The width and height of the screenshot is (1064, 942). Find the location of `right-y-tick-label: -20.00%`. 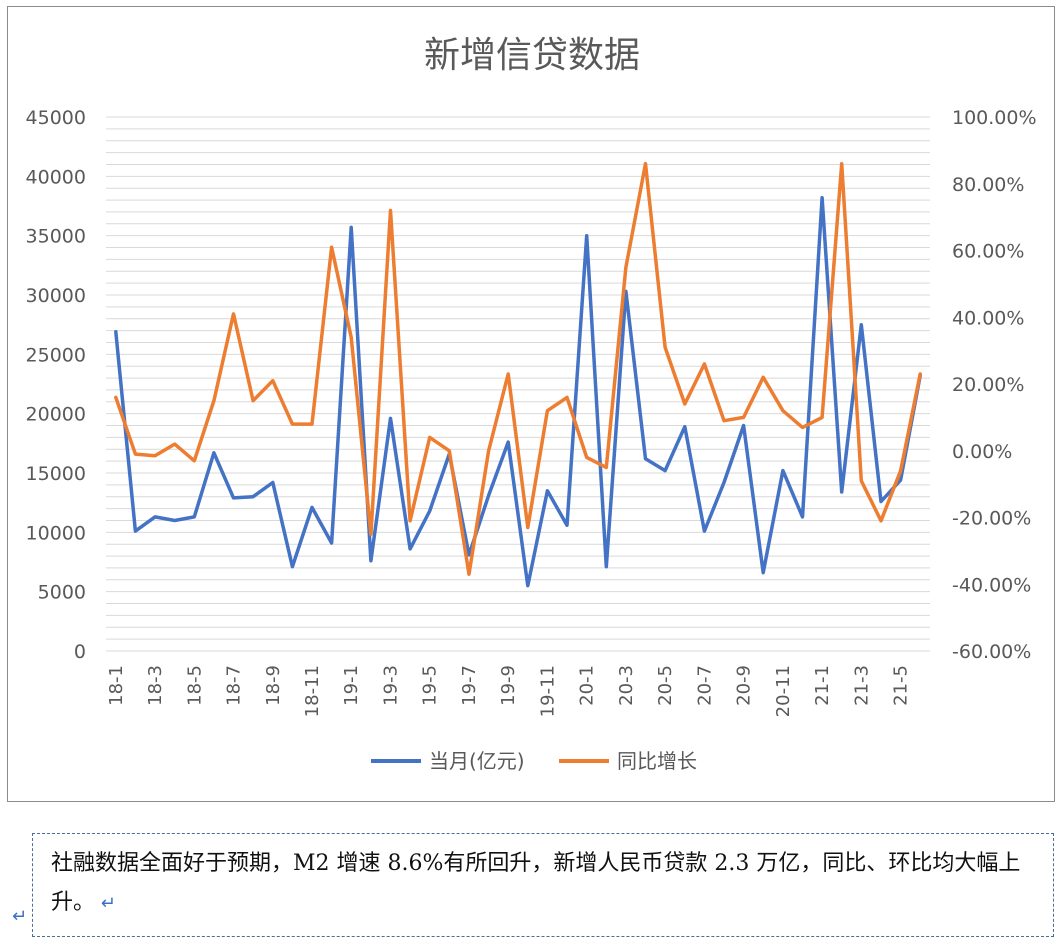

right-y-tick-label: -20.00% is located at coordinates (991, 519).